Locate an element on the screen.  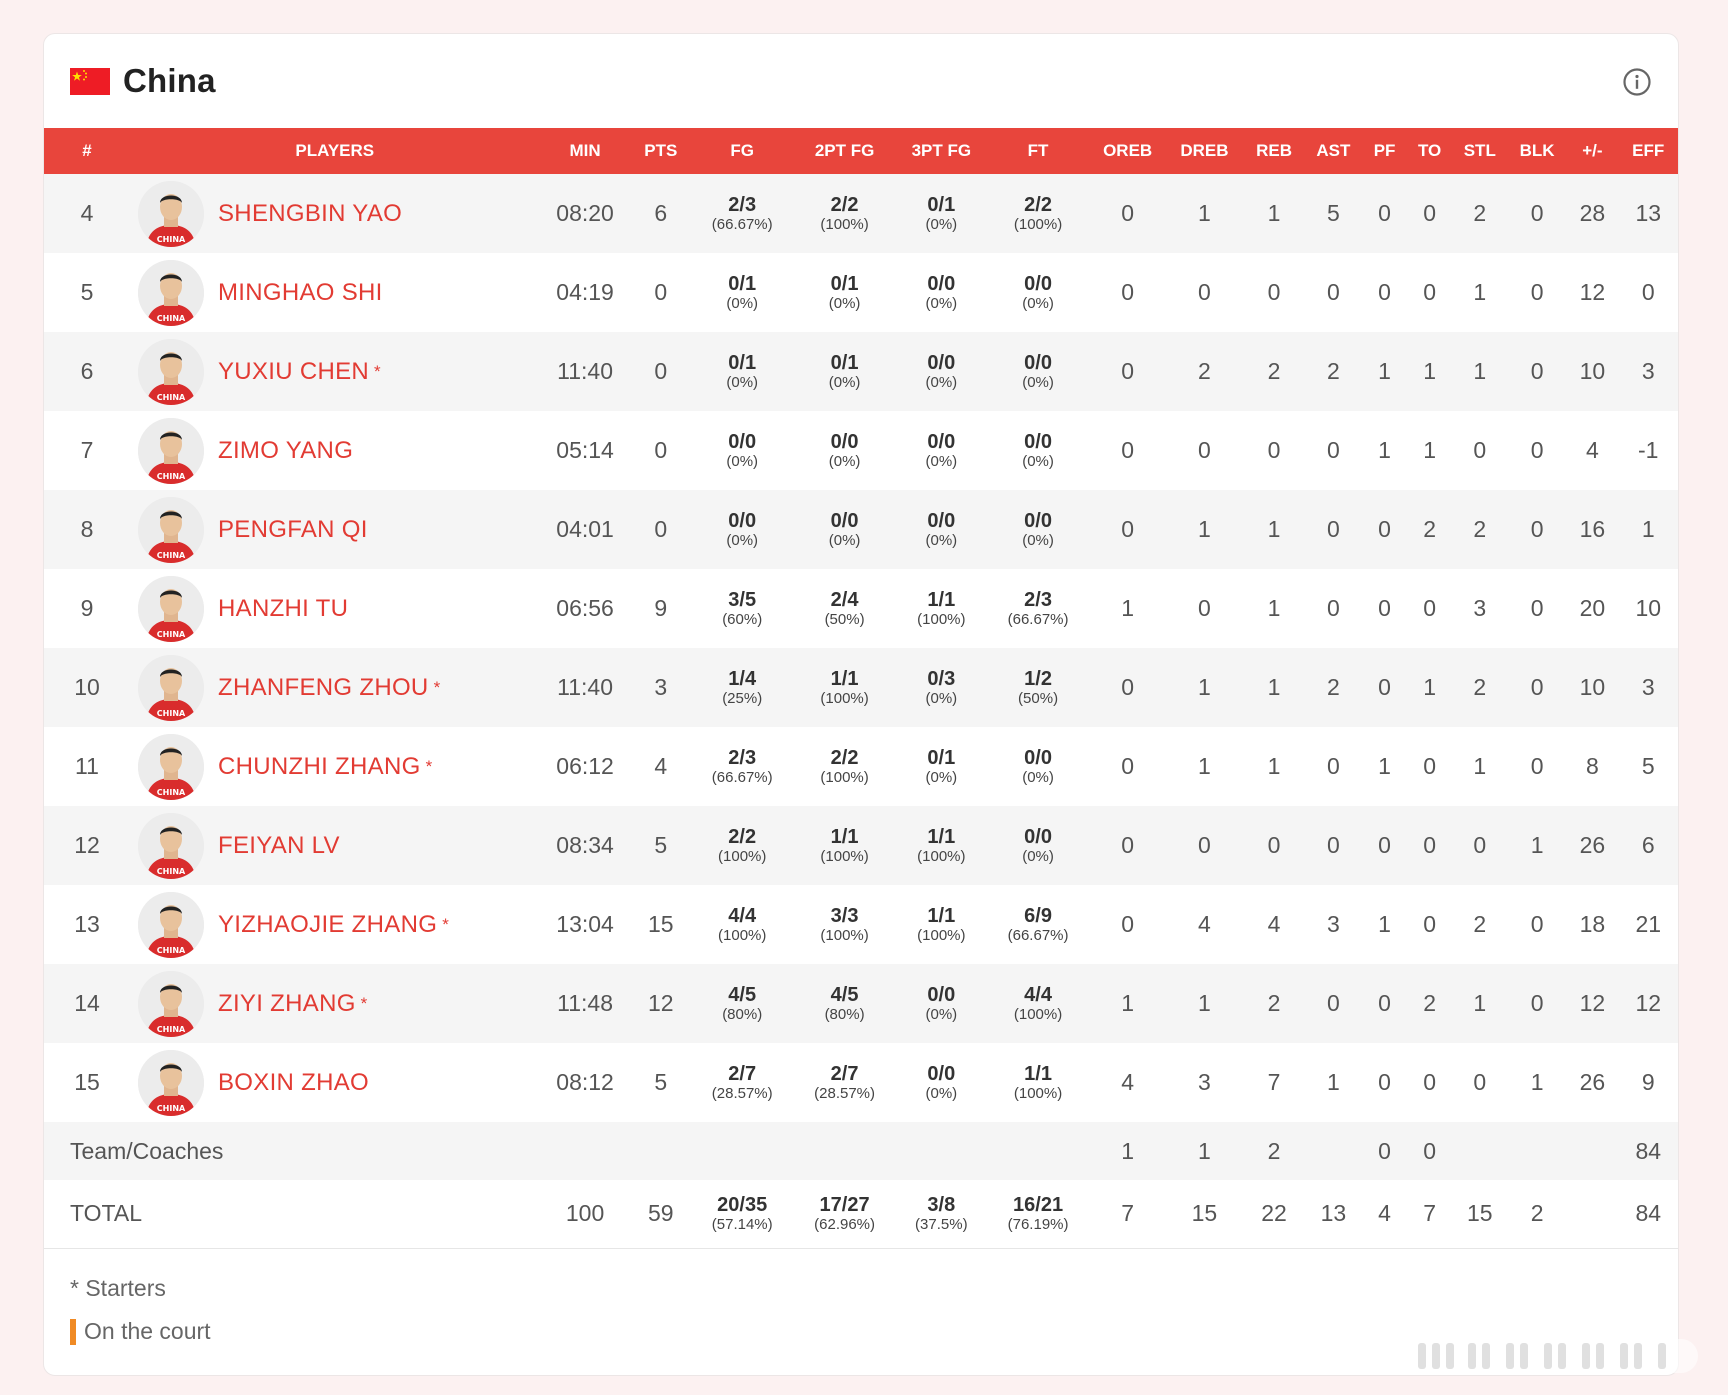
shot-stat: 1/1 (100%) is located at coordinates (844, 687).